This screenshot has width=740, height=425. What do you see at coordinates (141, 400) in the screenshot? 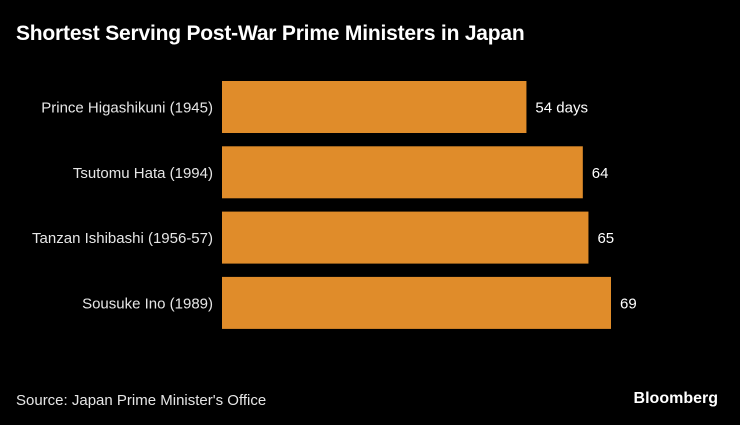
I see `source-note: Source: Japan Prime Minister's Office` at bounding box center [141, 400].